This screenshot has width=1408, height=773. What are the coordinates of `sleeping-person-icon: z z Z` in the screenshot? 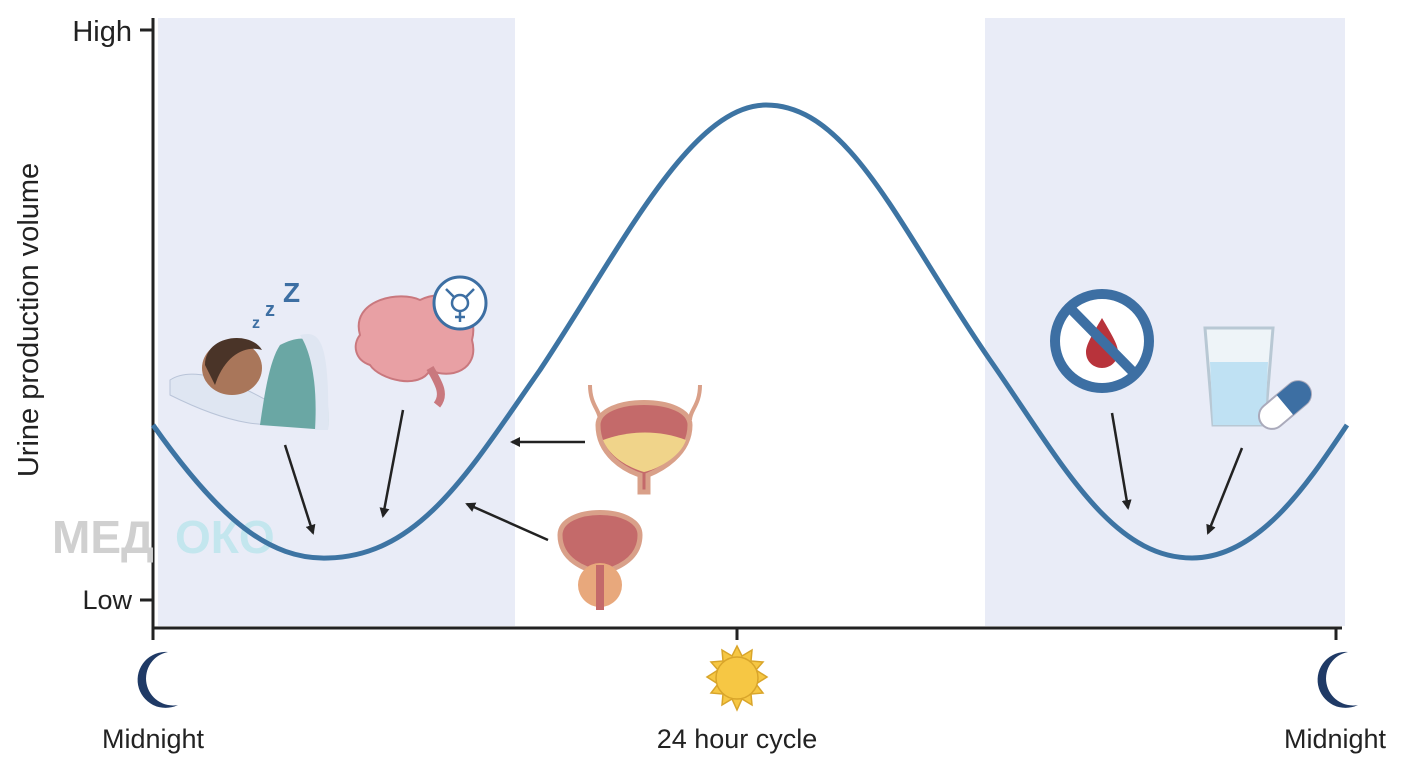 It's located at (249, 353).